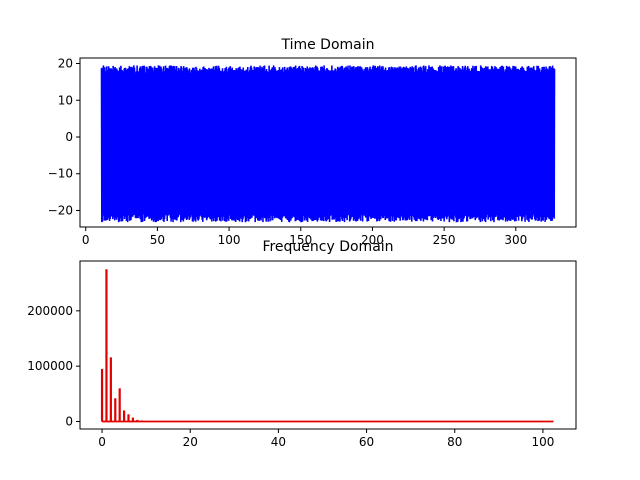 This screenshot has height=480, width=640. I want to click on time-domain-ytick-label-0: −20, so click(60, 210).